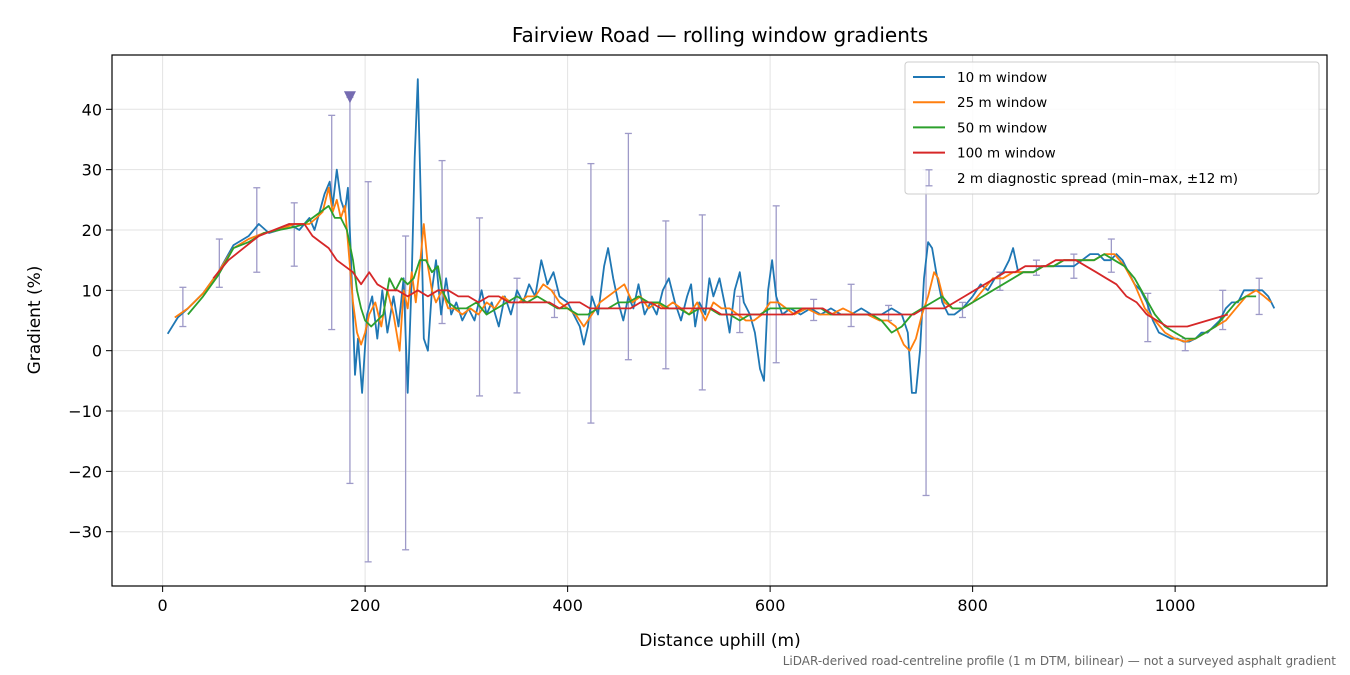  I want to click on y-tick-label: 30, so click(92, 170).